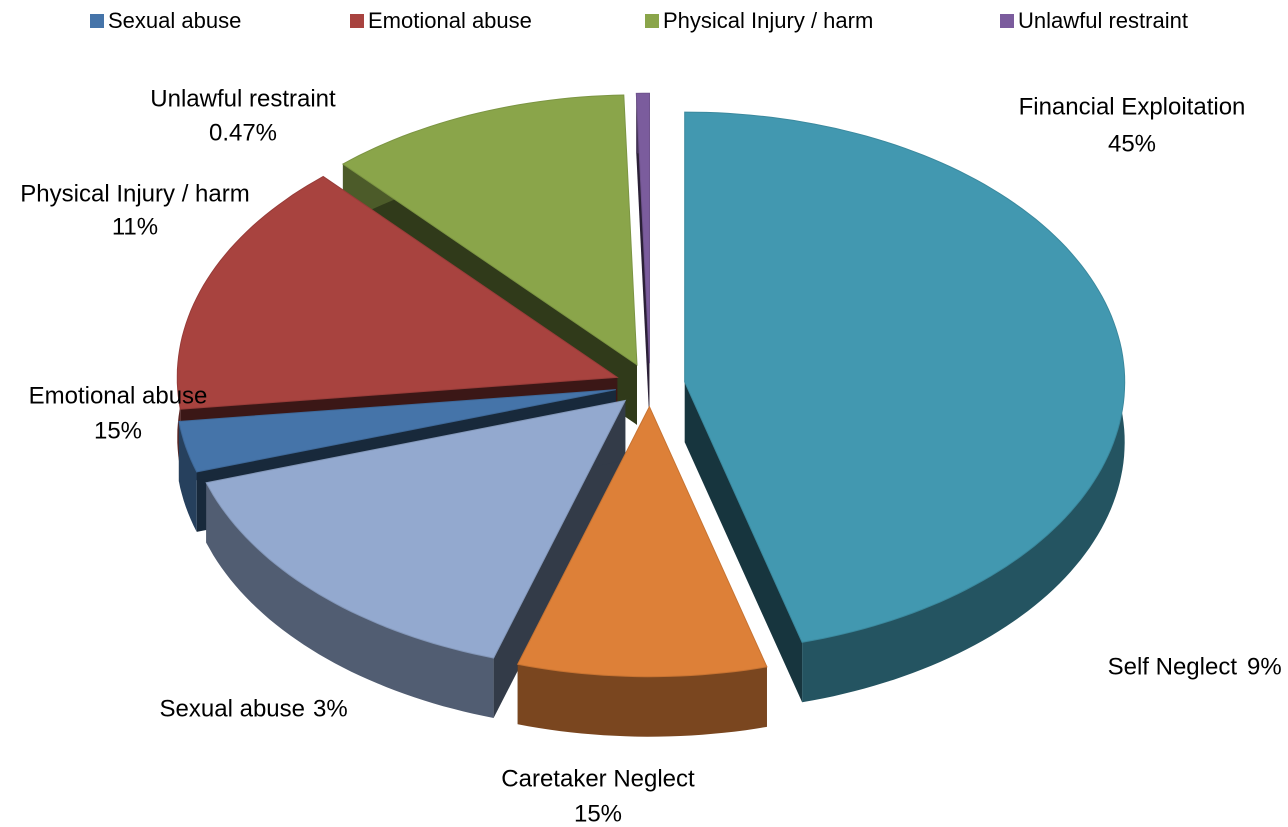 The width and height of the screenshot is (1288, 827). I want to click on slice-name: Self Neglect, so click(1173, 666).